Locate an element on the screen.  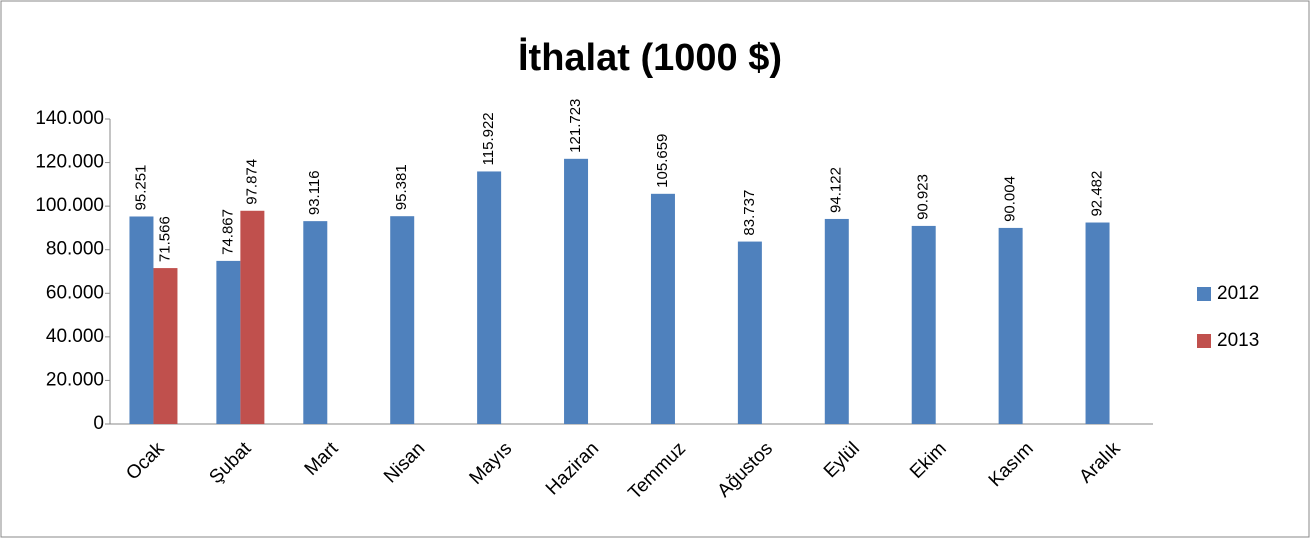
y-tick-label: 20.000 is located at coordinates (75, 379).